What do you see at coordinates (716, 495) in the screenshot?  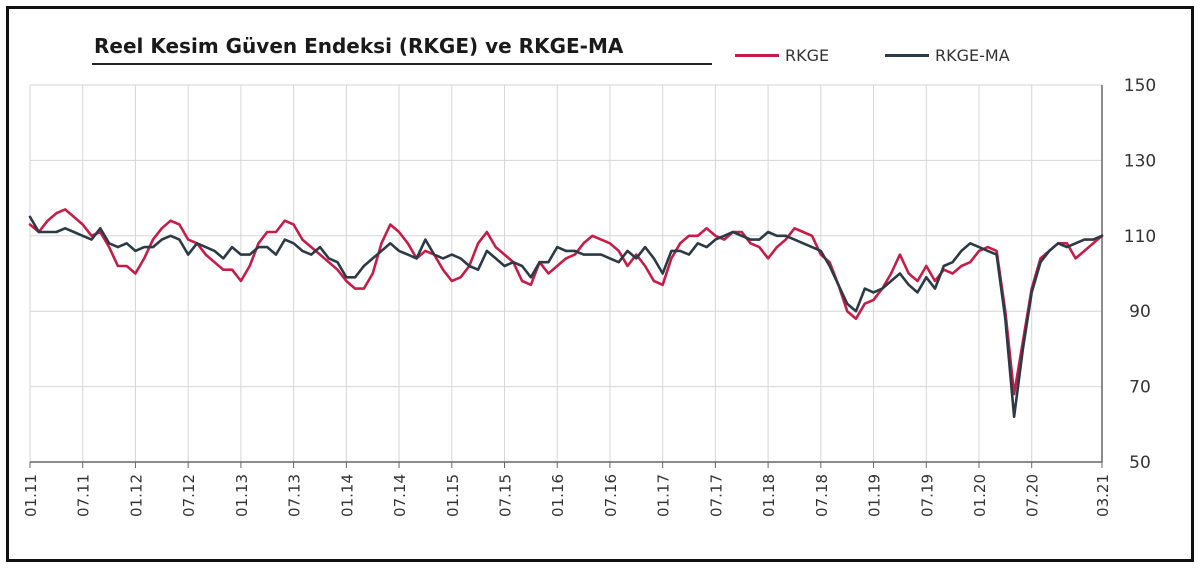 I see `x-tick-label-07.17: 07.17` at bounding box center [716, 495].